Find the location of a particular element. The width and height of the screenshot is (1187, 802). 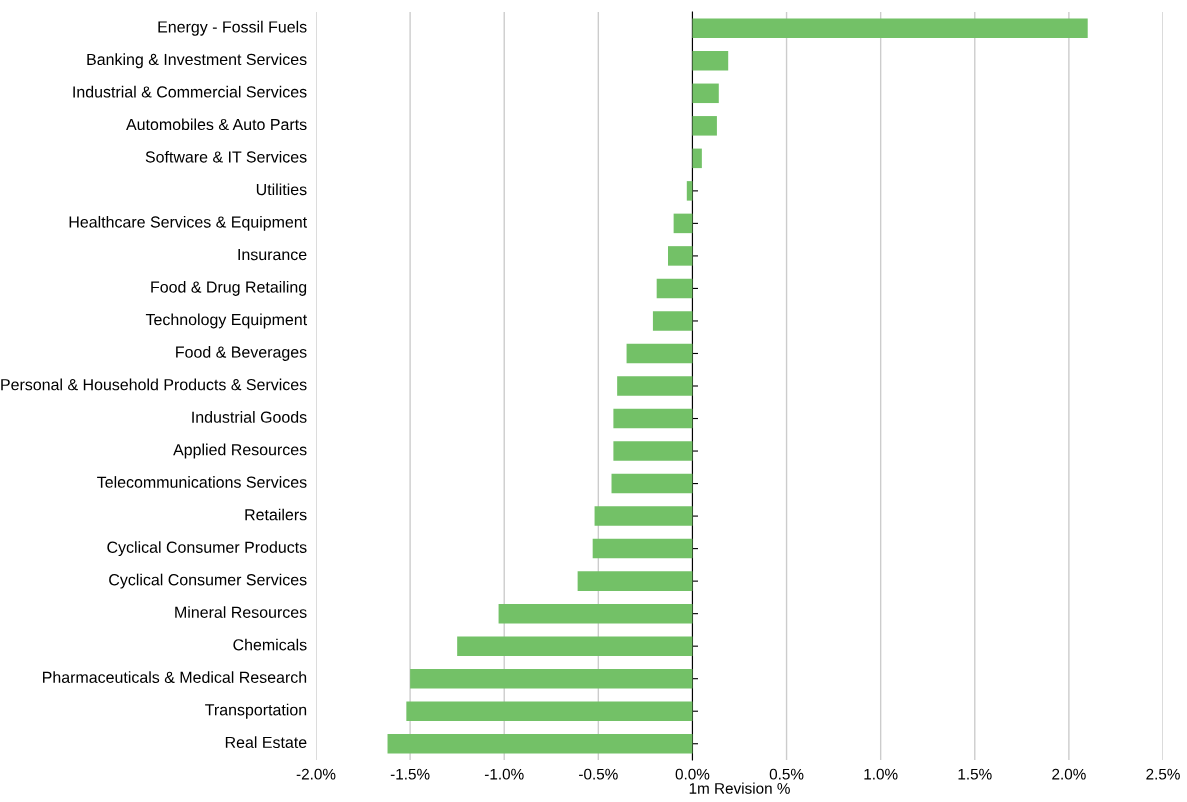

y-tick-label: Real Estate is located at coordinates (266, 742).